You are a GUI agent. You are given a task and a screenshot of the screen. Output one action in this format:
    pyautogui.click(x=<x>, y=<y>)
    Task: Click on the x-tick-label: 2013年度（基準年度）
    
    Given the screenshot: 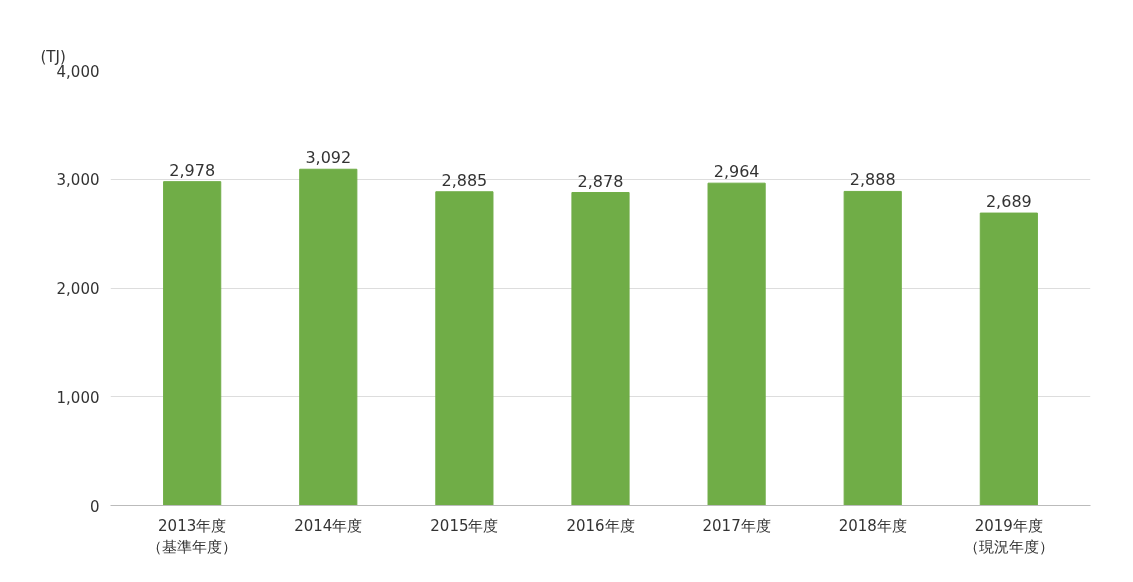 What is the action you would take?
    pyautogui.click(x=192, y=536)
    